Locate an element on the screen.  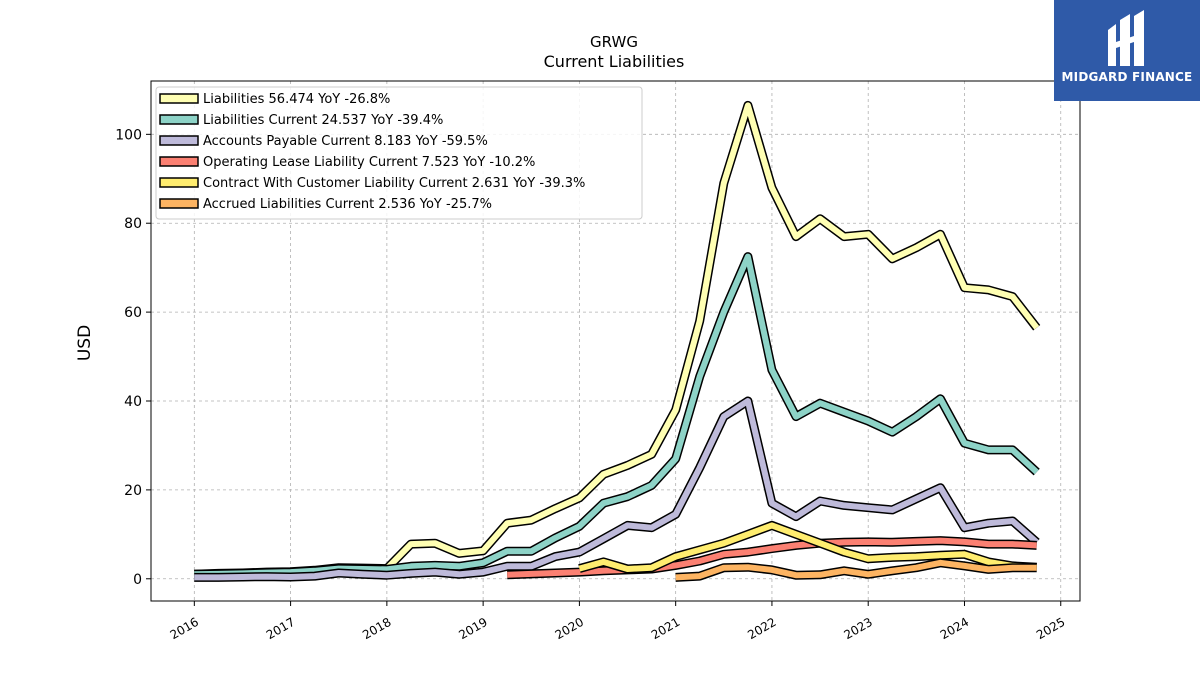
brand-logo: MIDGARD FINANCE is located at coordinates (1127, 50).